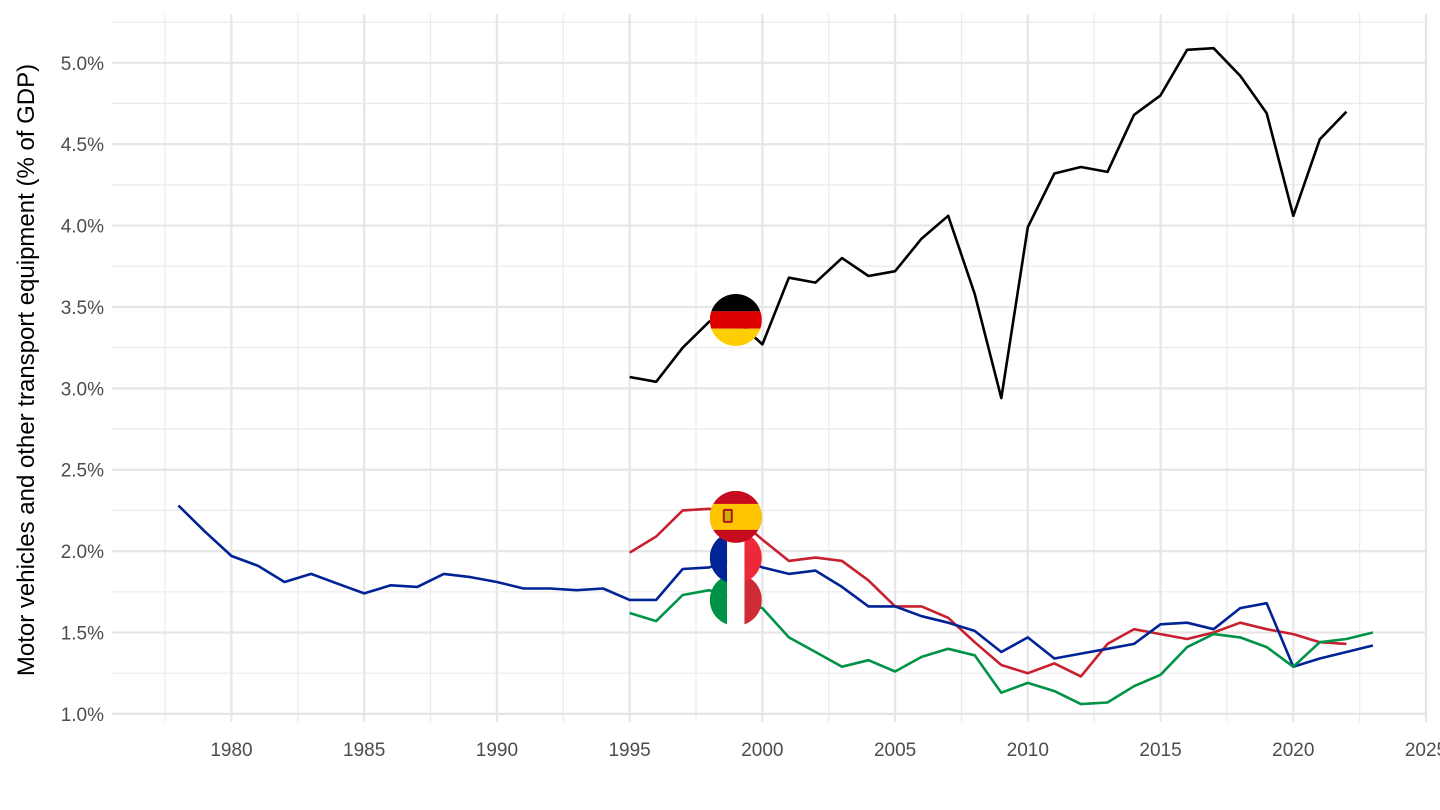 The width and height of the screenshot is (1440, 810). Describe the element at coordinates (825, 750) in the screenshot. I see `x-axis-tick-labels: 1980 1985 1990 1995 2000 2005 2010 2015 2020 2025` at that location.